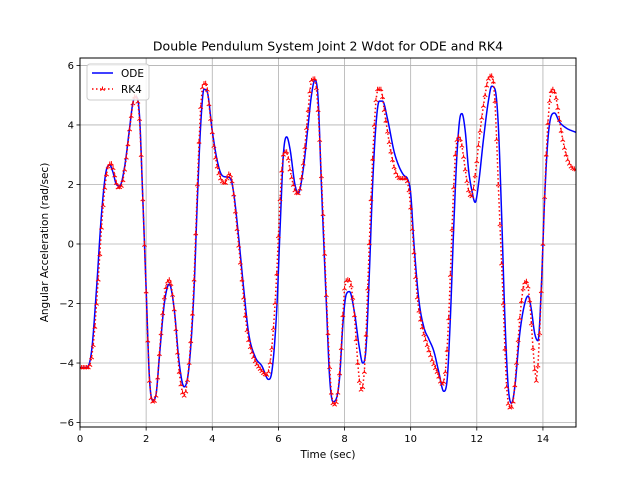 This screenshot has width=640, height=484. Describe the element at coordinates (328, 455) in the screenshot. I see `x-axis-label: Time (sec)` at that location.